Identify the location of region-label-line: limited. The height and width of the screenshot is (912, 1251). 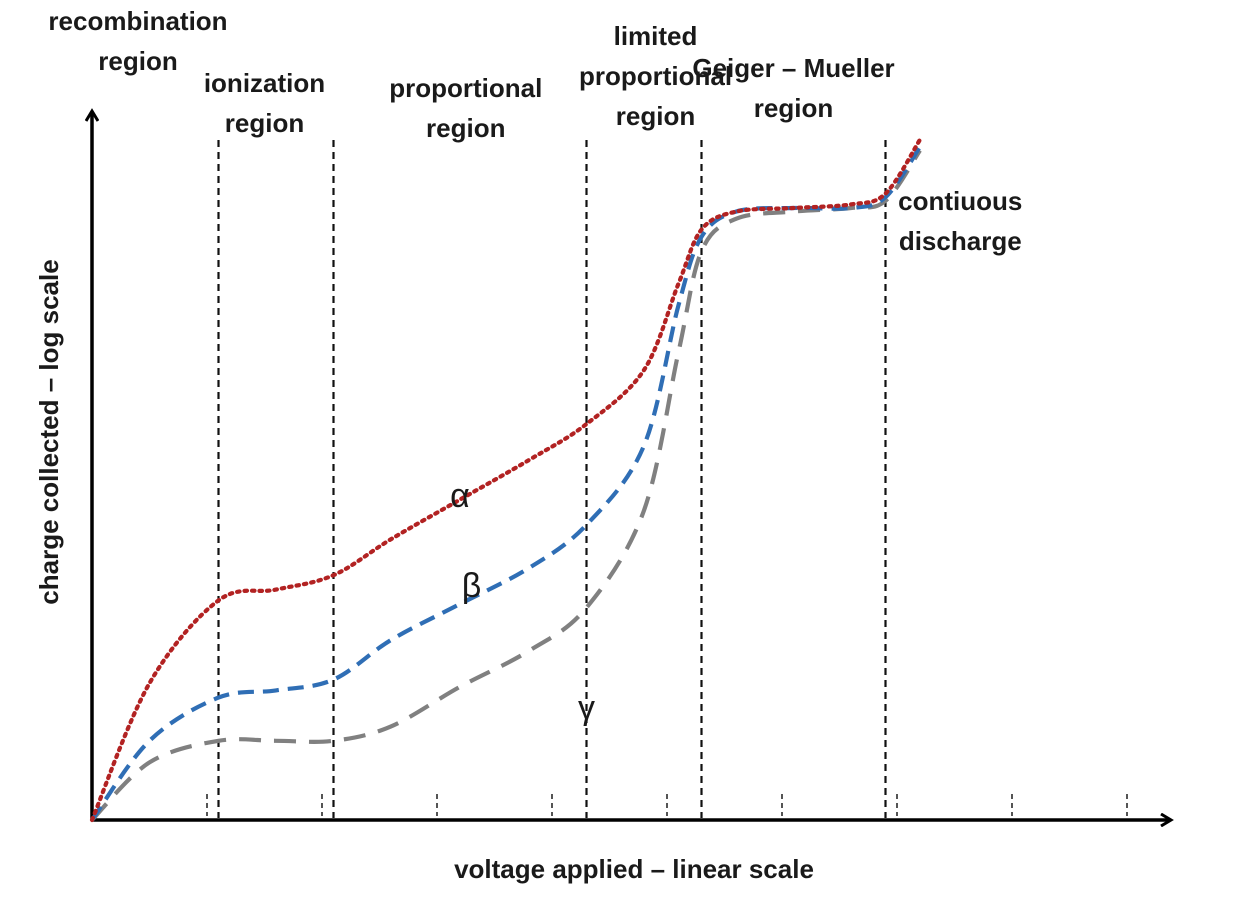
(656, 36).